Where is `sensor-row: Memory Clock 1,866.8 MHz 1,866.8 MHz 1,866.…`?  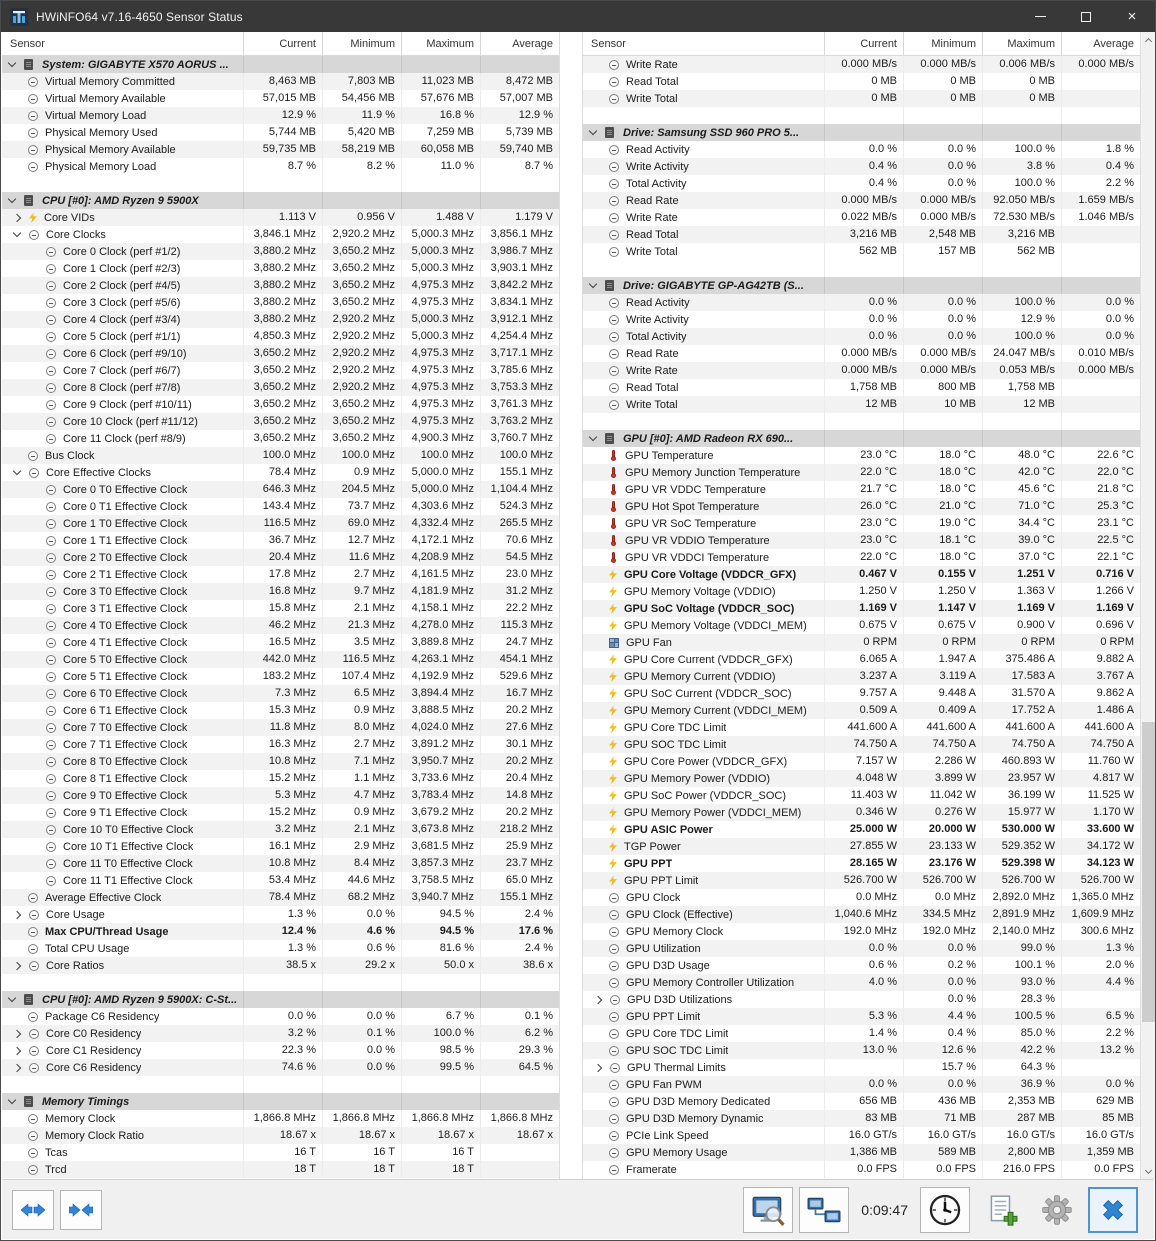 sensor-row: Memory Clock 1,866.8 MHz 1,866.8 MHz 1,866.… is located at coordinates (280, 1118).